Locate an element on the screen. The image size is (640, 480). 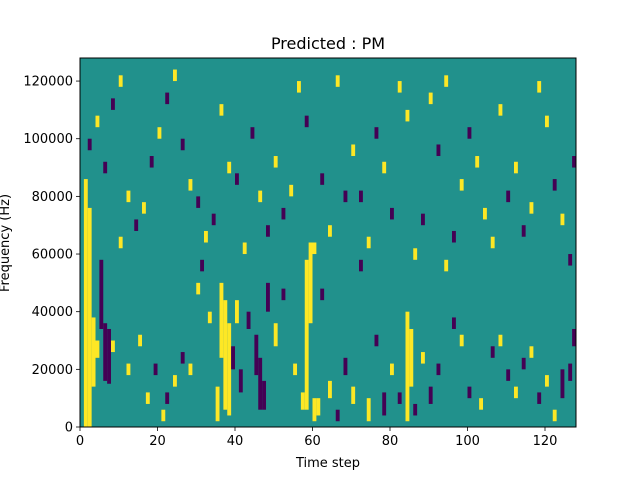
chart-title: Predicted : PM is located at coordinates (328, 43).